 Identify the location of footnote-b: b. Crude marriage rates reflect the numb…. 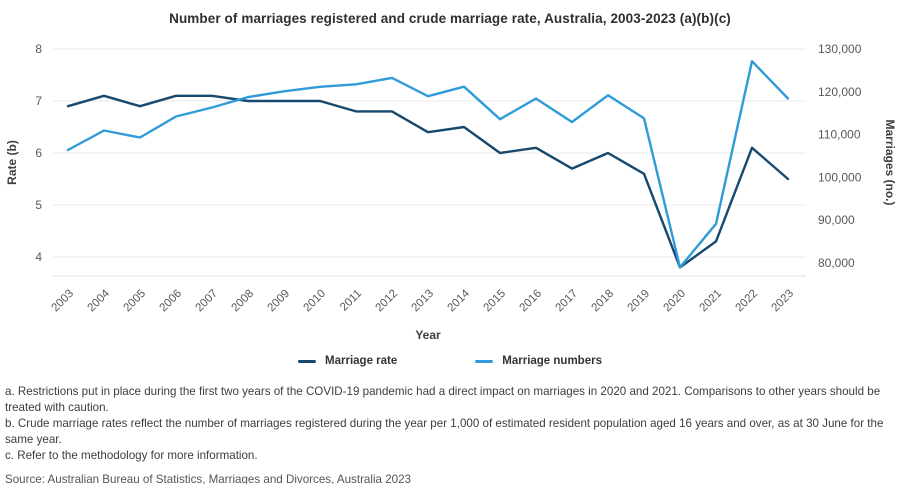
(444, 431).